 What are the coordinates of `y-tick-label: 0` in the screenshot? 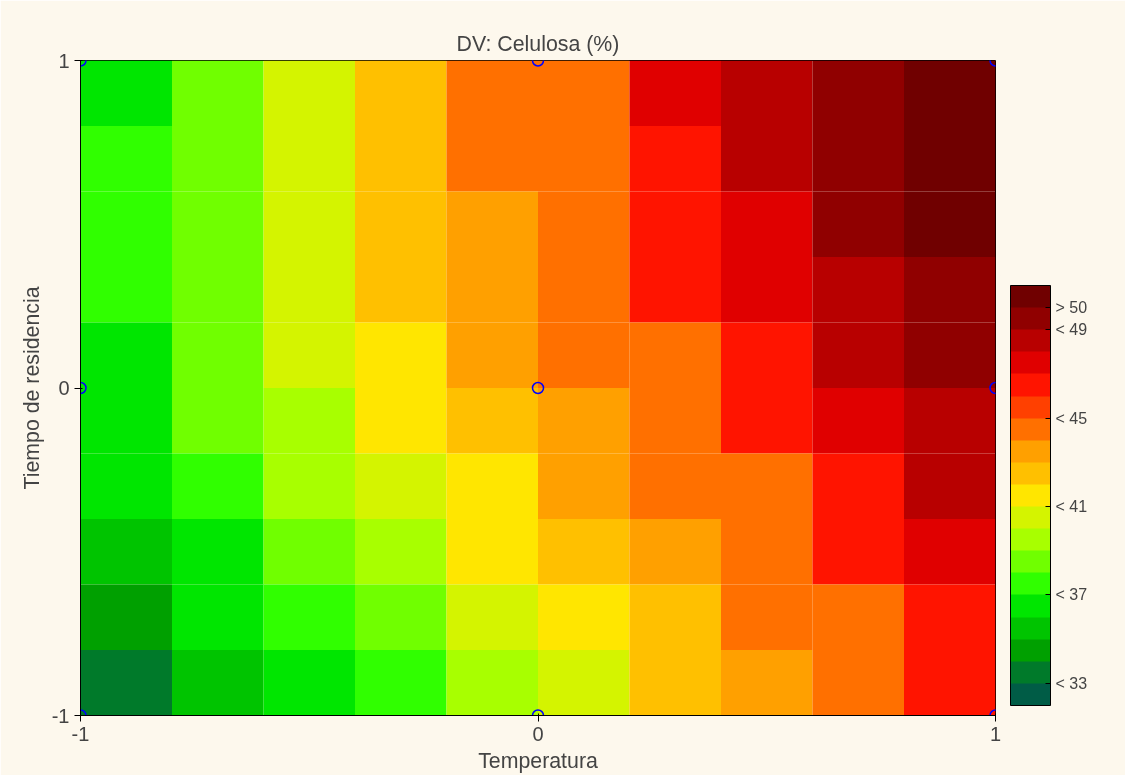 It's located at (64, 388).